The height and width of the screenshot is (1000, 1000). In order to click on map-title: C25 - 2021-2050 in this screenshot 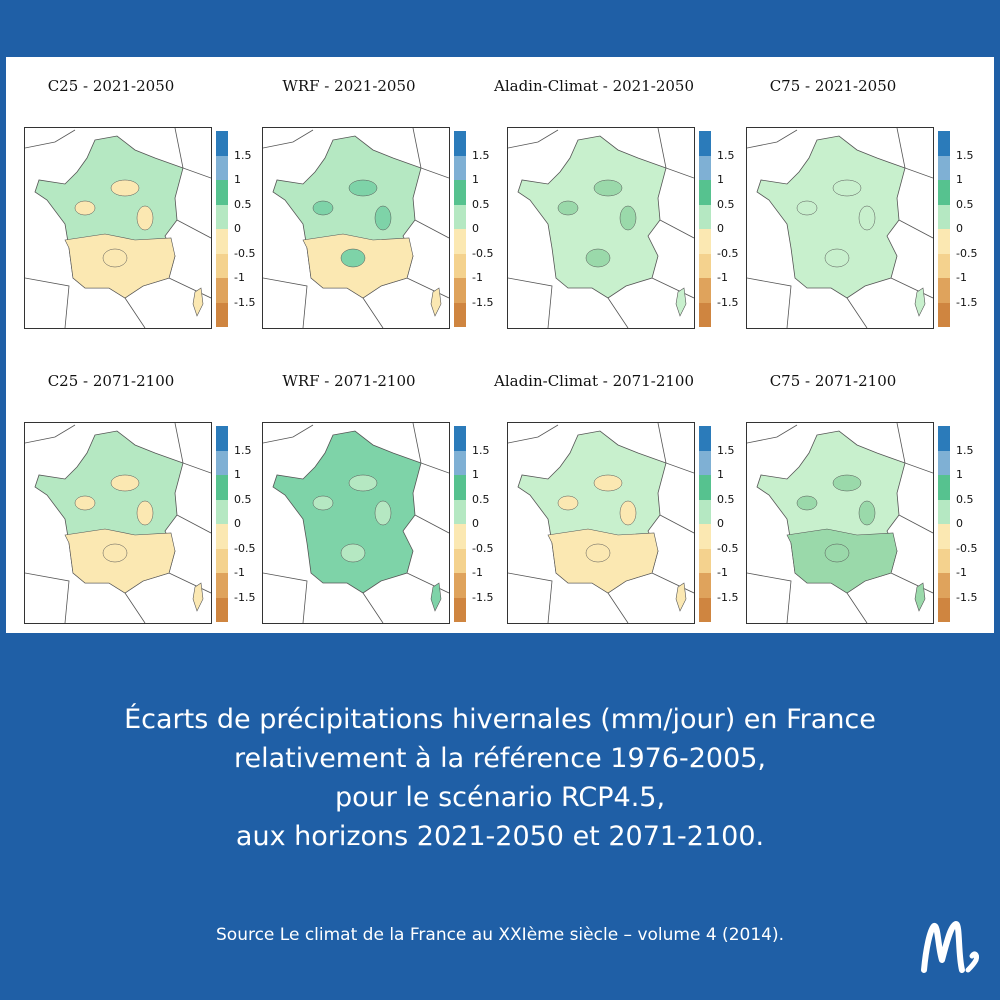, I will do `click(111, 86)`.